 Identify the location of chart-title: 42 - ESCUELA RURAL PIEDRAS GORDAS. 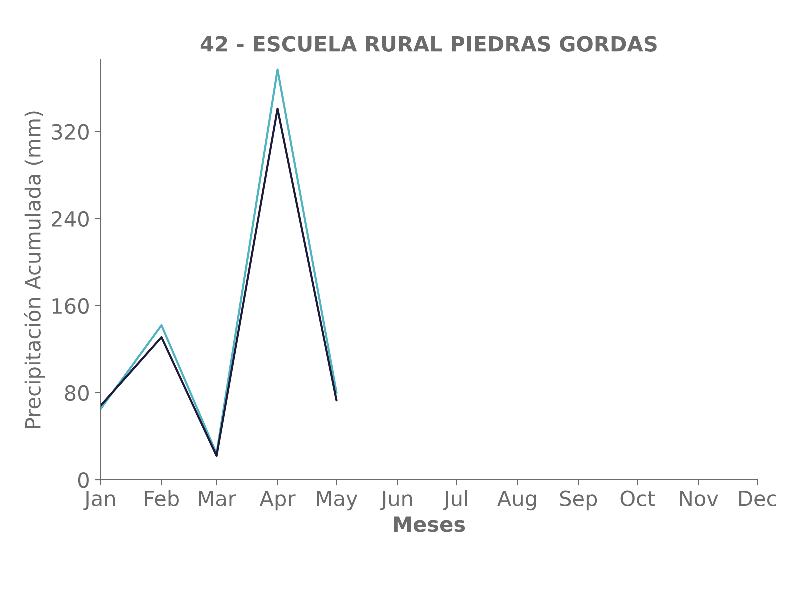
(428, 44).